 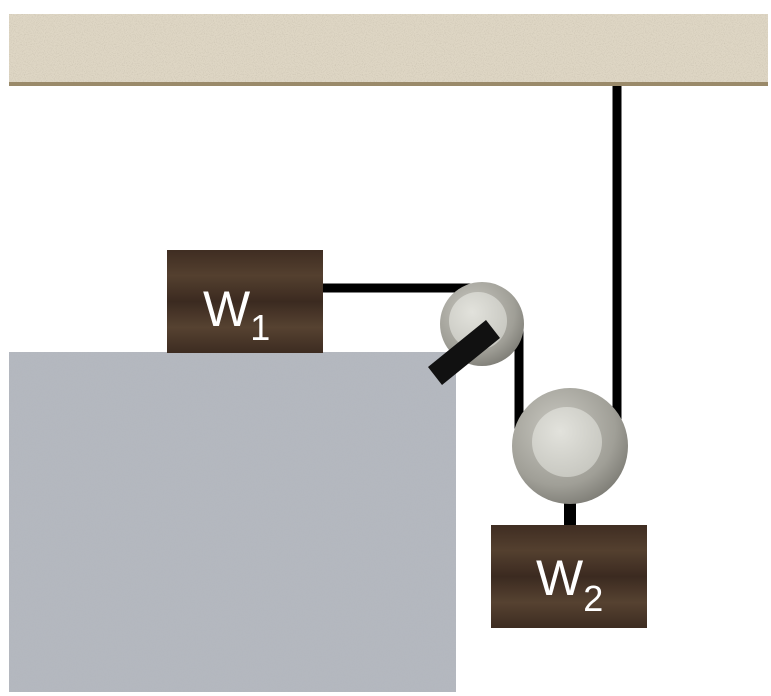 I want to click on ceiling-edge, so click(x=388, y=84).